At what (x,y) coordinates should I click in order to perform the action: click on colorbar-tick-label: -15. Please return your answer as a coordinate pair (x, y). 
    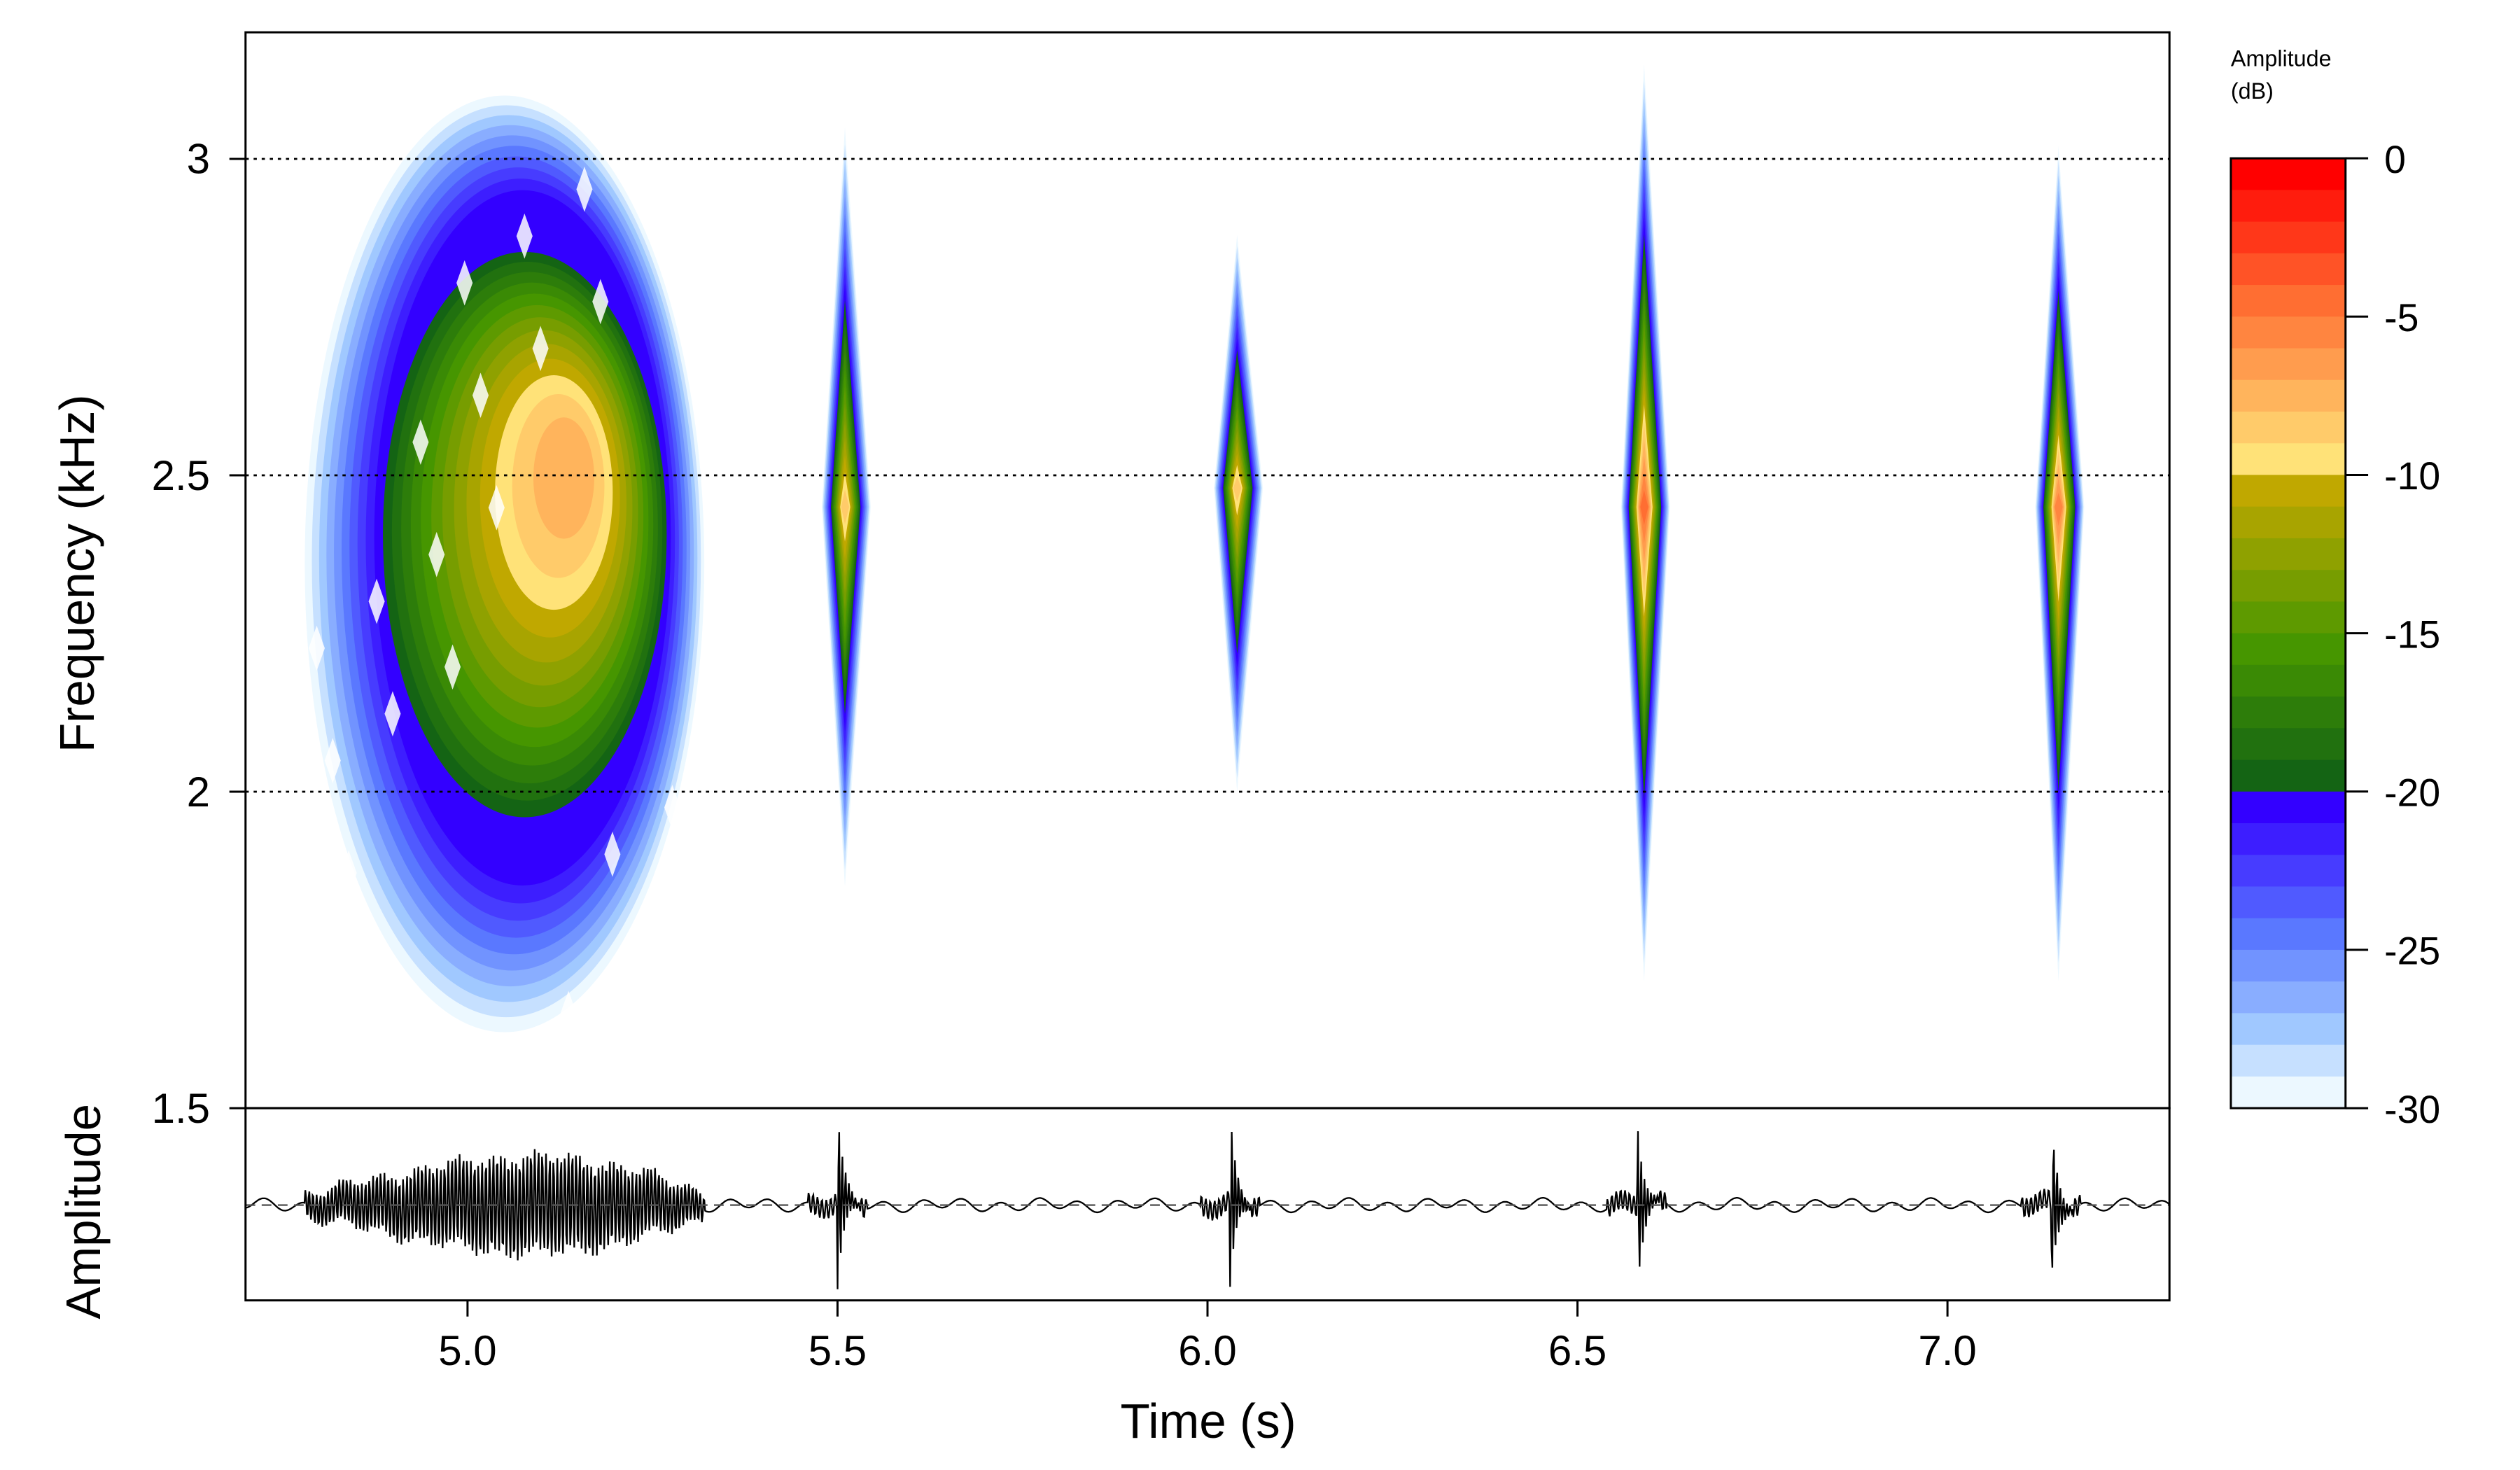
    Looking at the image, I should click on (2412, 634).